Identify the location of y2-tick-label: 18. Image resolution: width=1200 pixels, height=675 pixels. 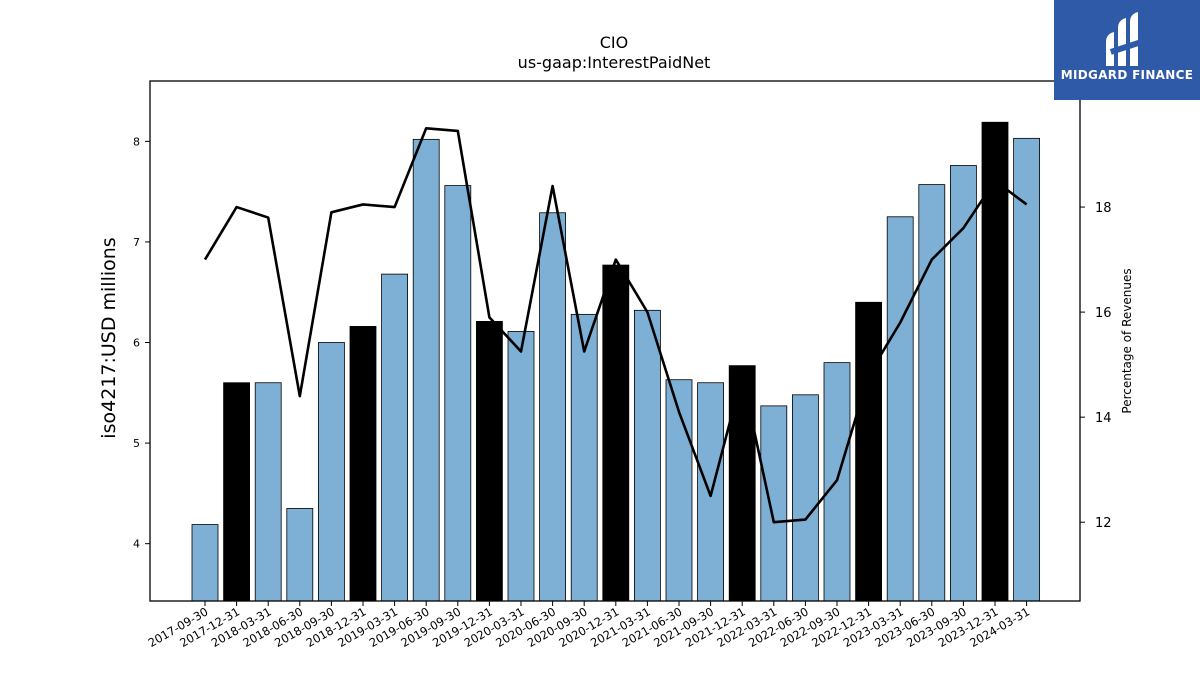
(1103, 208).